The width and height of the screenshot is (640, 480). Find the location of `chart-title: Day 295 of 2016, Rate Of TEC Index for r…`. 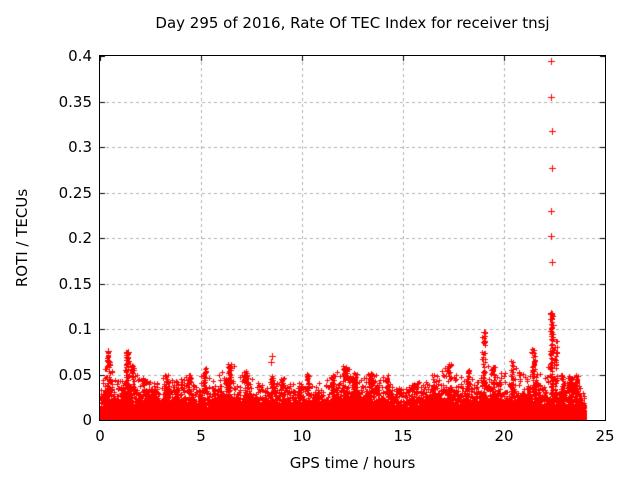

chart-title: Day 295 of 2016, Rate Of TEC Index for r… is located at coordinates (352, 23).